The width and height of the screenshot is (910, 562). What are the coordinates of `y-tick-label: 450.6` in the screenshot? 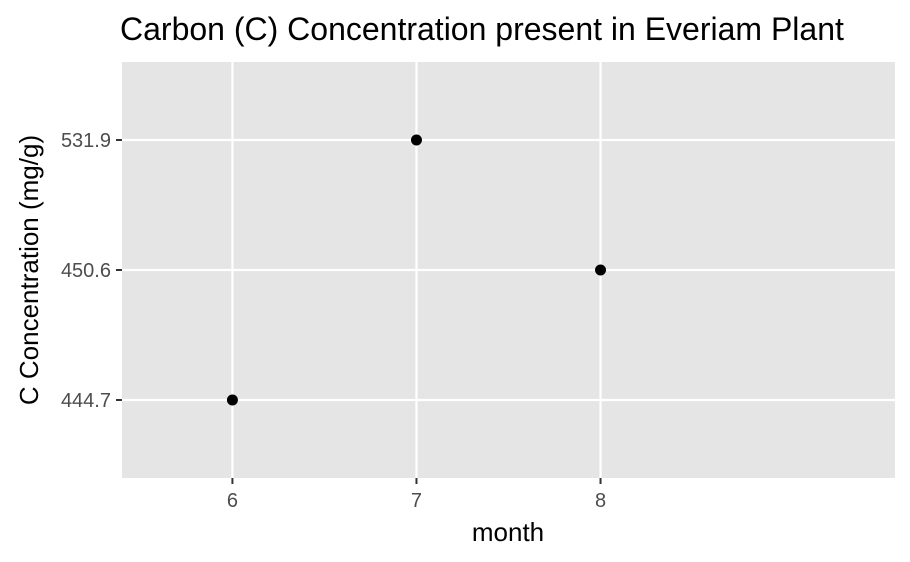 It's located at (86, 271).